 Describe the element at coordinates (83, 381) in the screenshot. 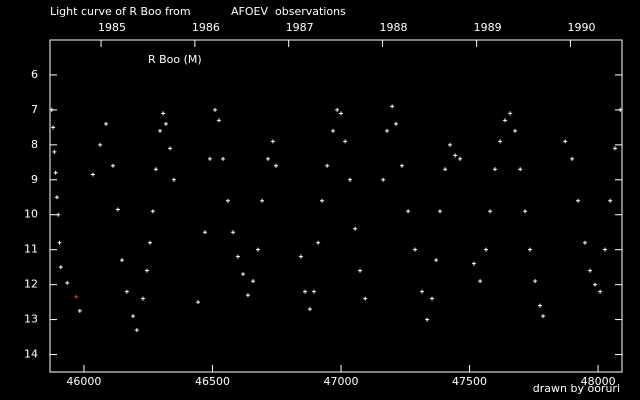

I see `x-tick-label: 46000` at that location.